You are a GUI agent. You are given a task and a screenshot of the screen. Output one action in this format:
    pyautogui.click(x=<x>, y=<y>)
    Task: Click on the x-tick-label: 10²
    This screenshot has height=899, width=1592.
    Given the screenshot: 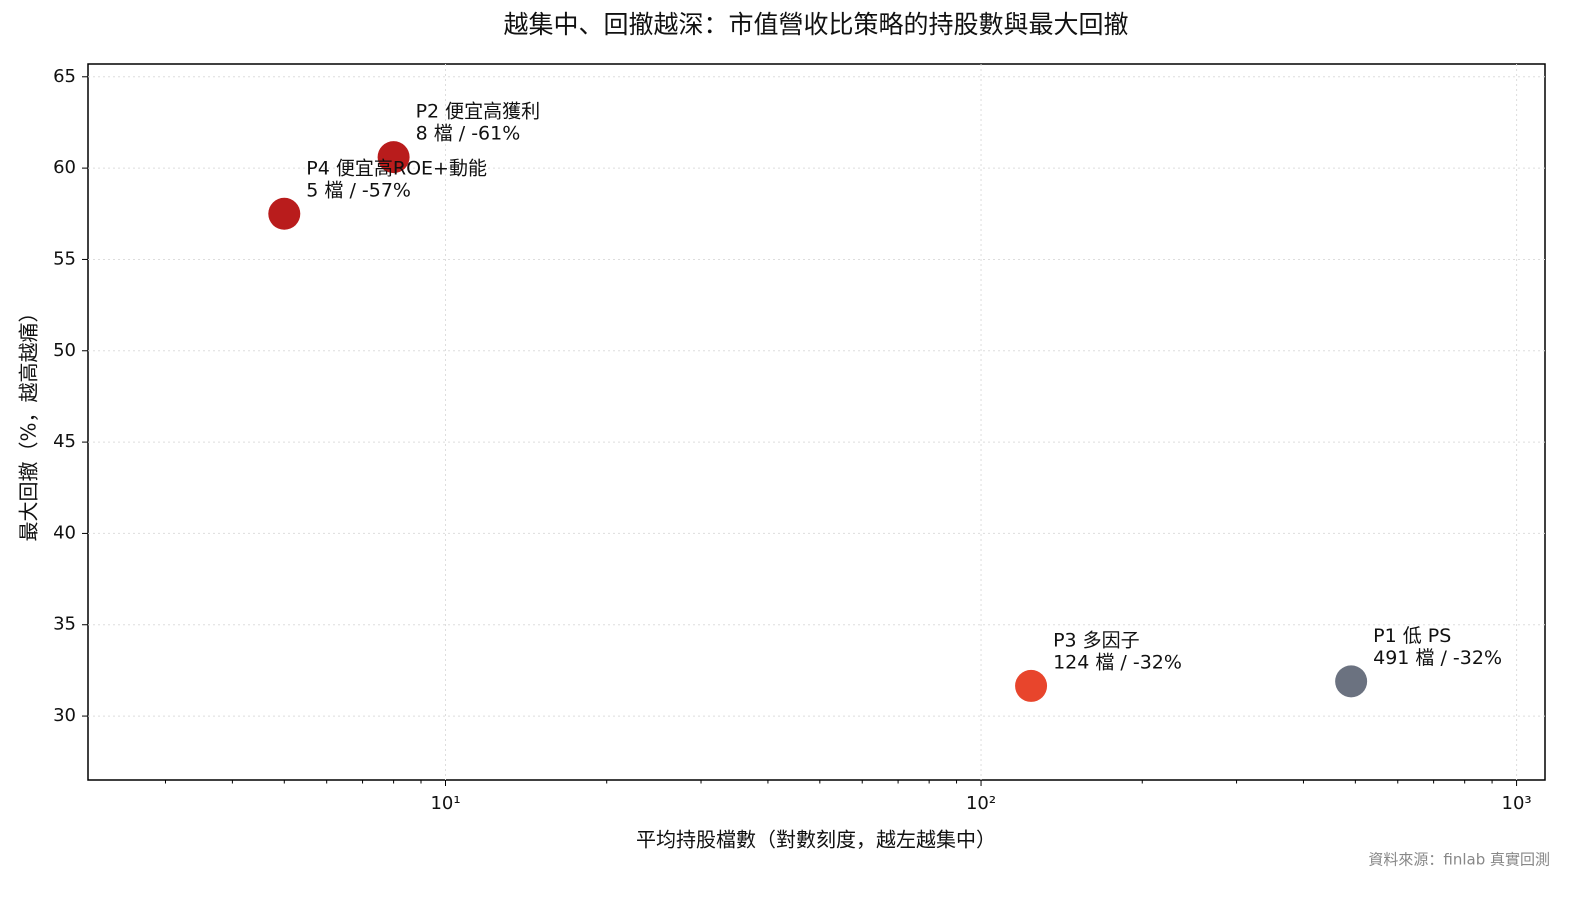 What is the action you would take?
    pyautogui.click(x=981, y=803)
    